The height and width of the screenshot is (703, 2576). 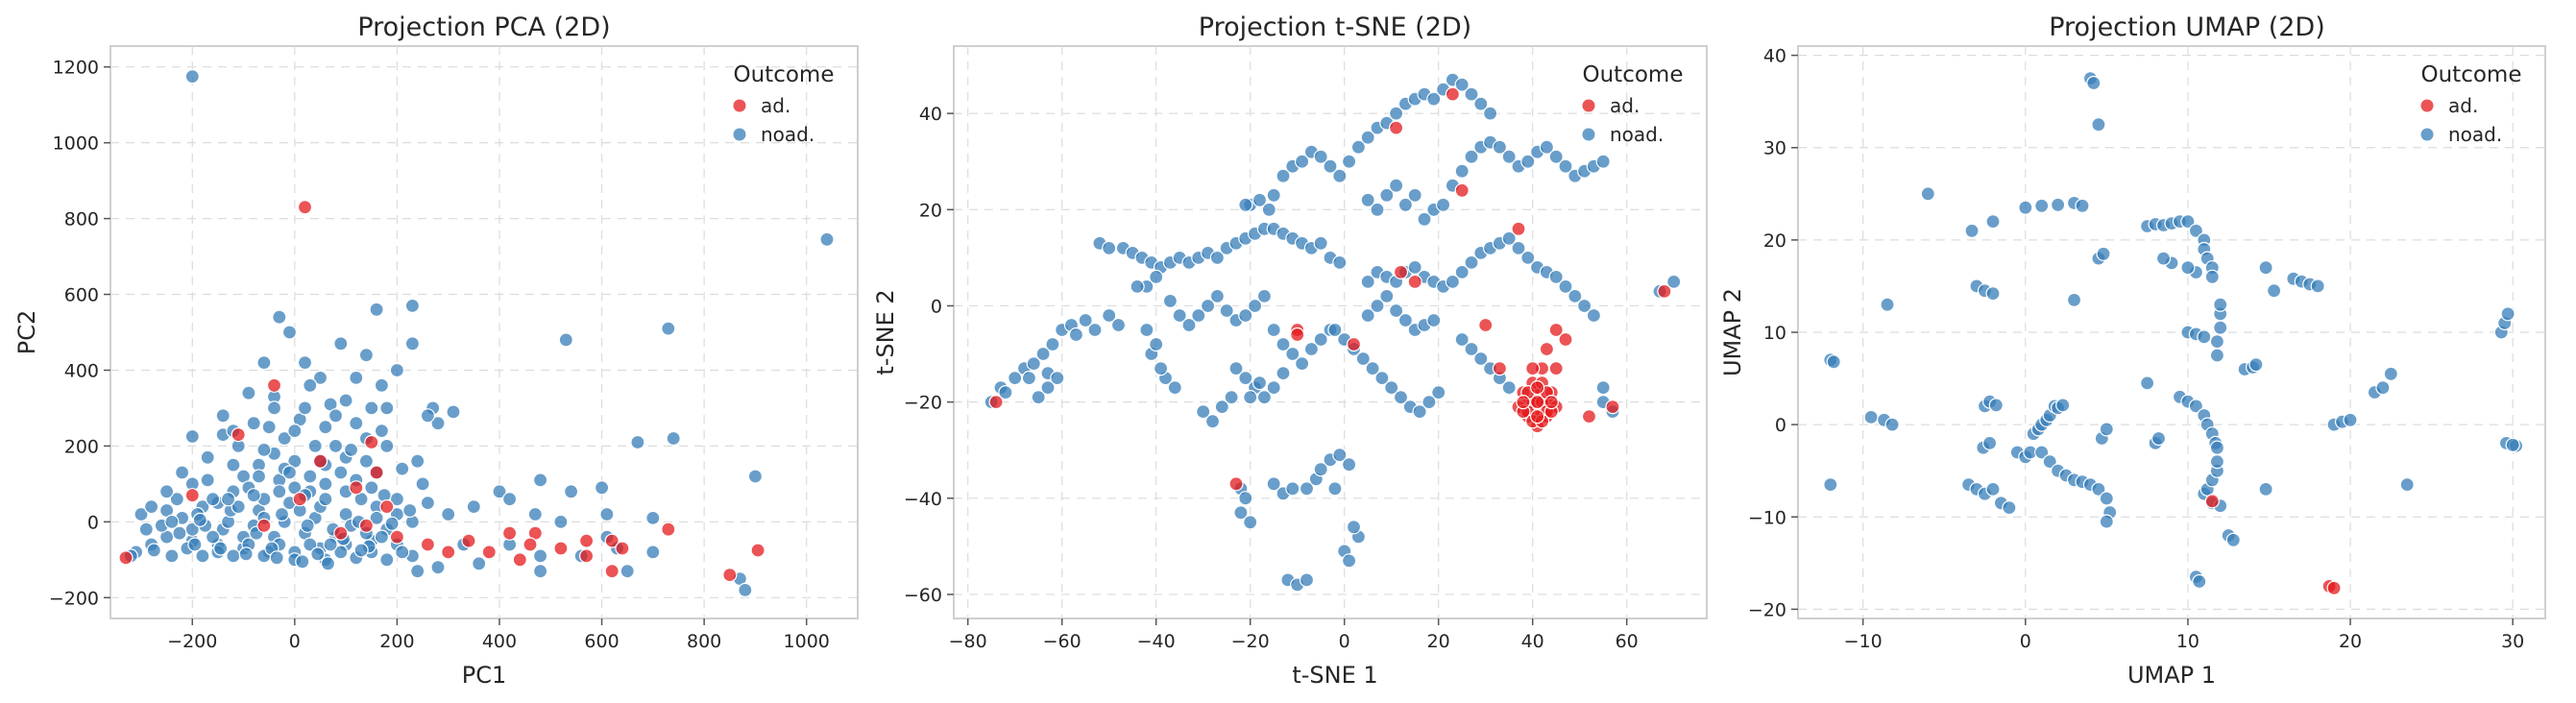 What do you see at coordinates (483, 27) in the screenshot?
I see `pca-title: Projection PCA (2D)` at bounding box center [483, 27].